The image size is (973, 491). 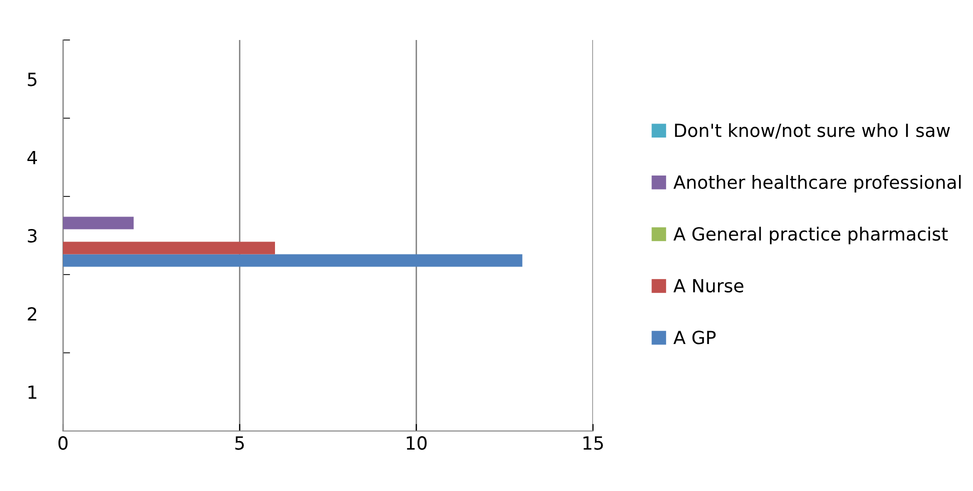 What do you see at coordinates (817, 183) in the screenshot?
I see `legend-label: Another healthcare professional` at bounding box center [817, 183].